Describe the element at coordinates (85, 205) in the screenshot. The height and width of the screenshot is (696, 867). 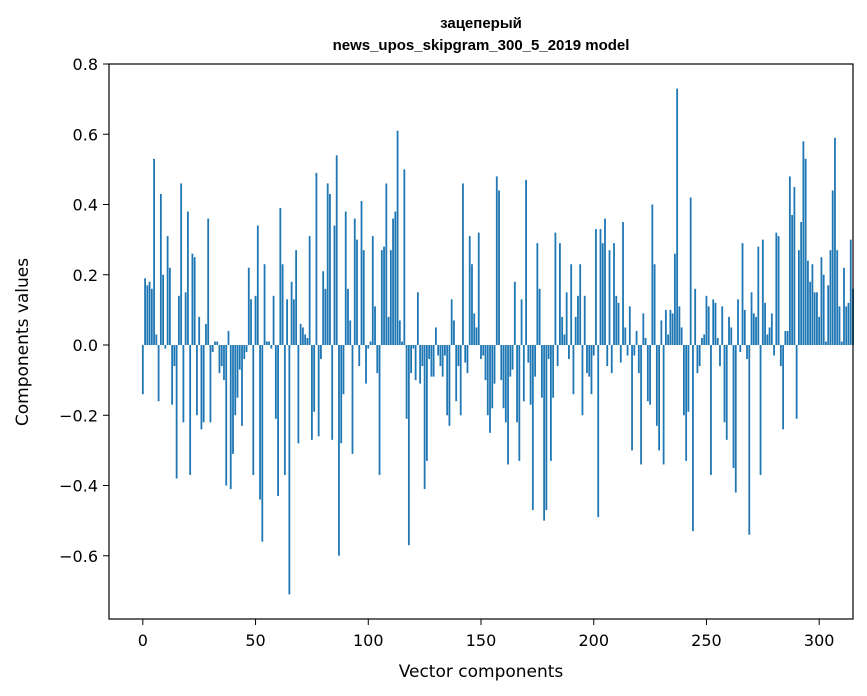
I see `y-tick-label: 0.4` at that location.